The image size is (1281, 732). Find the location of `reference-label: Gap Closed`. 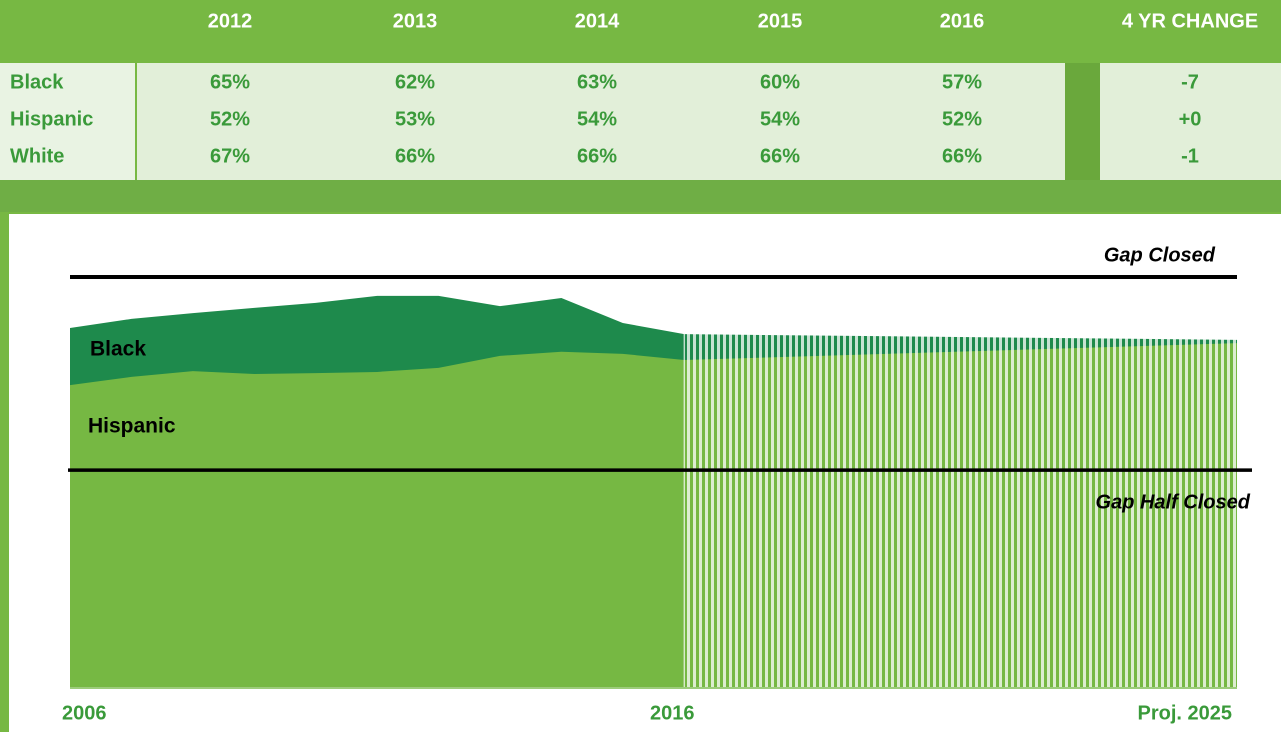

reference-label: Gap Closed is located at coordinates (1160, 255).